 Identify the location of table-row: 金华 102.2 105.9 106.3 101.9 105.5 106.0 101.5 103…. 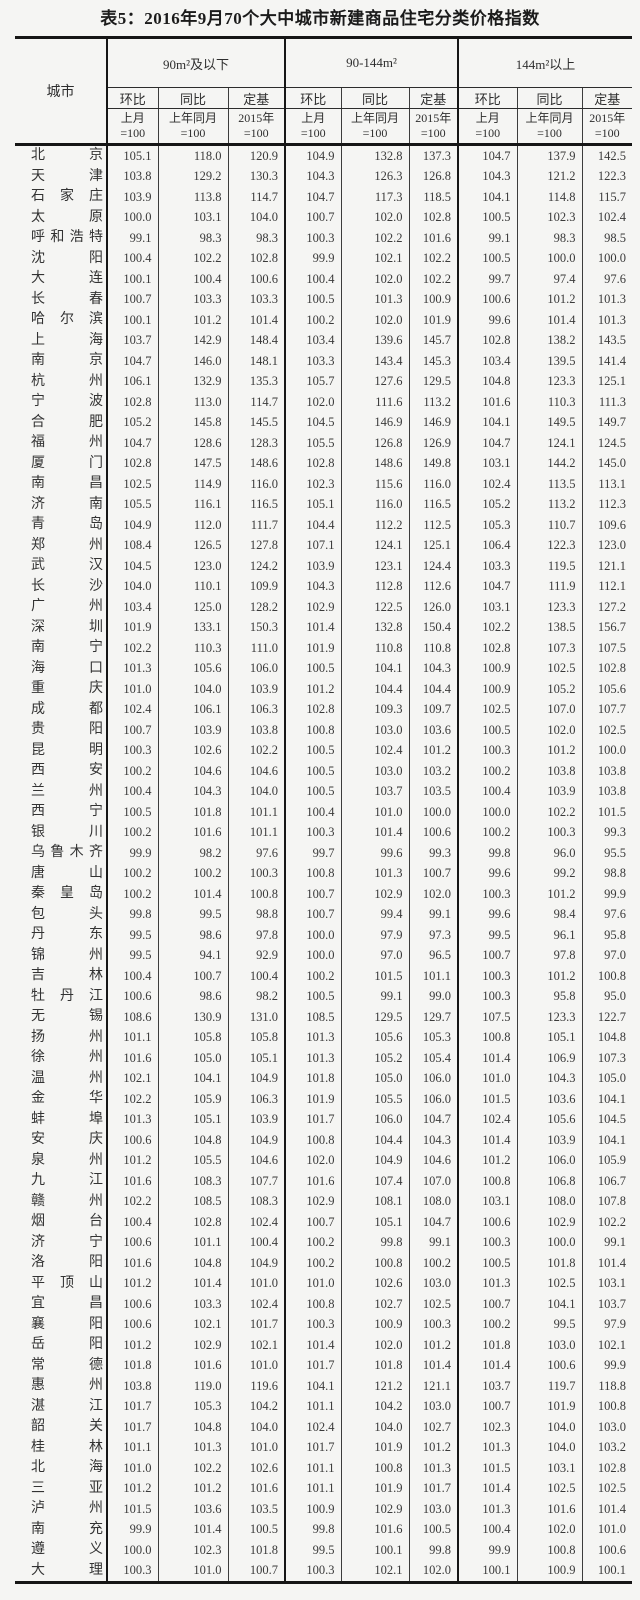
(324, 1099).